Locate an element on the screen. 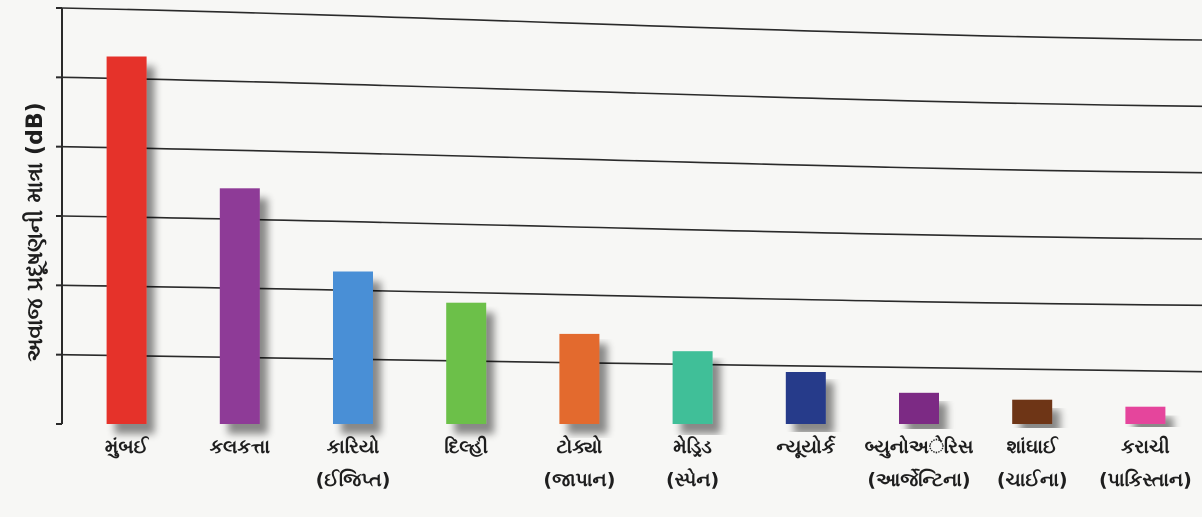  category-label-line: બ્યુનોઅેરિસ is located at coordinates (919, 446).